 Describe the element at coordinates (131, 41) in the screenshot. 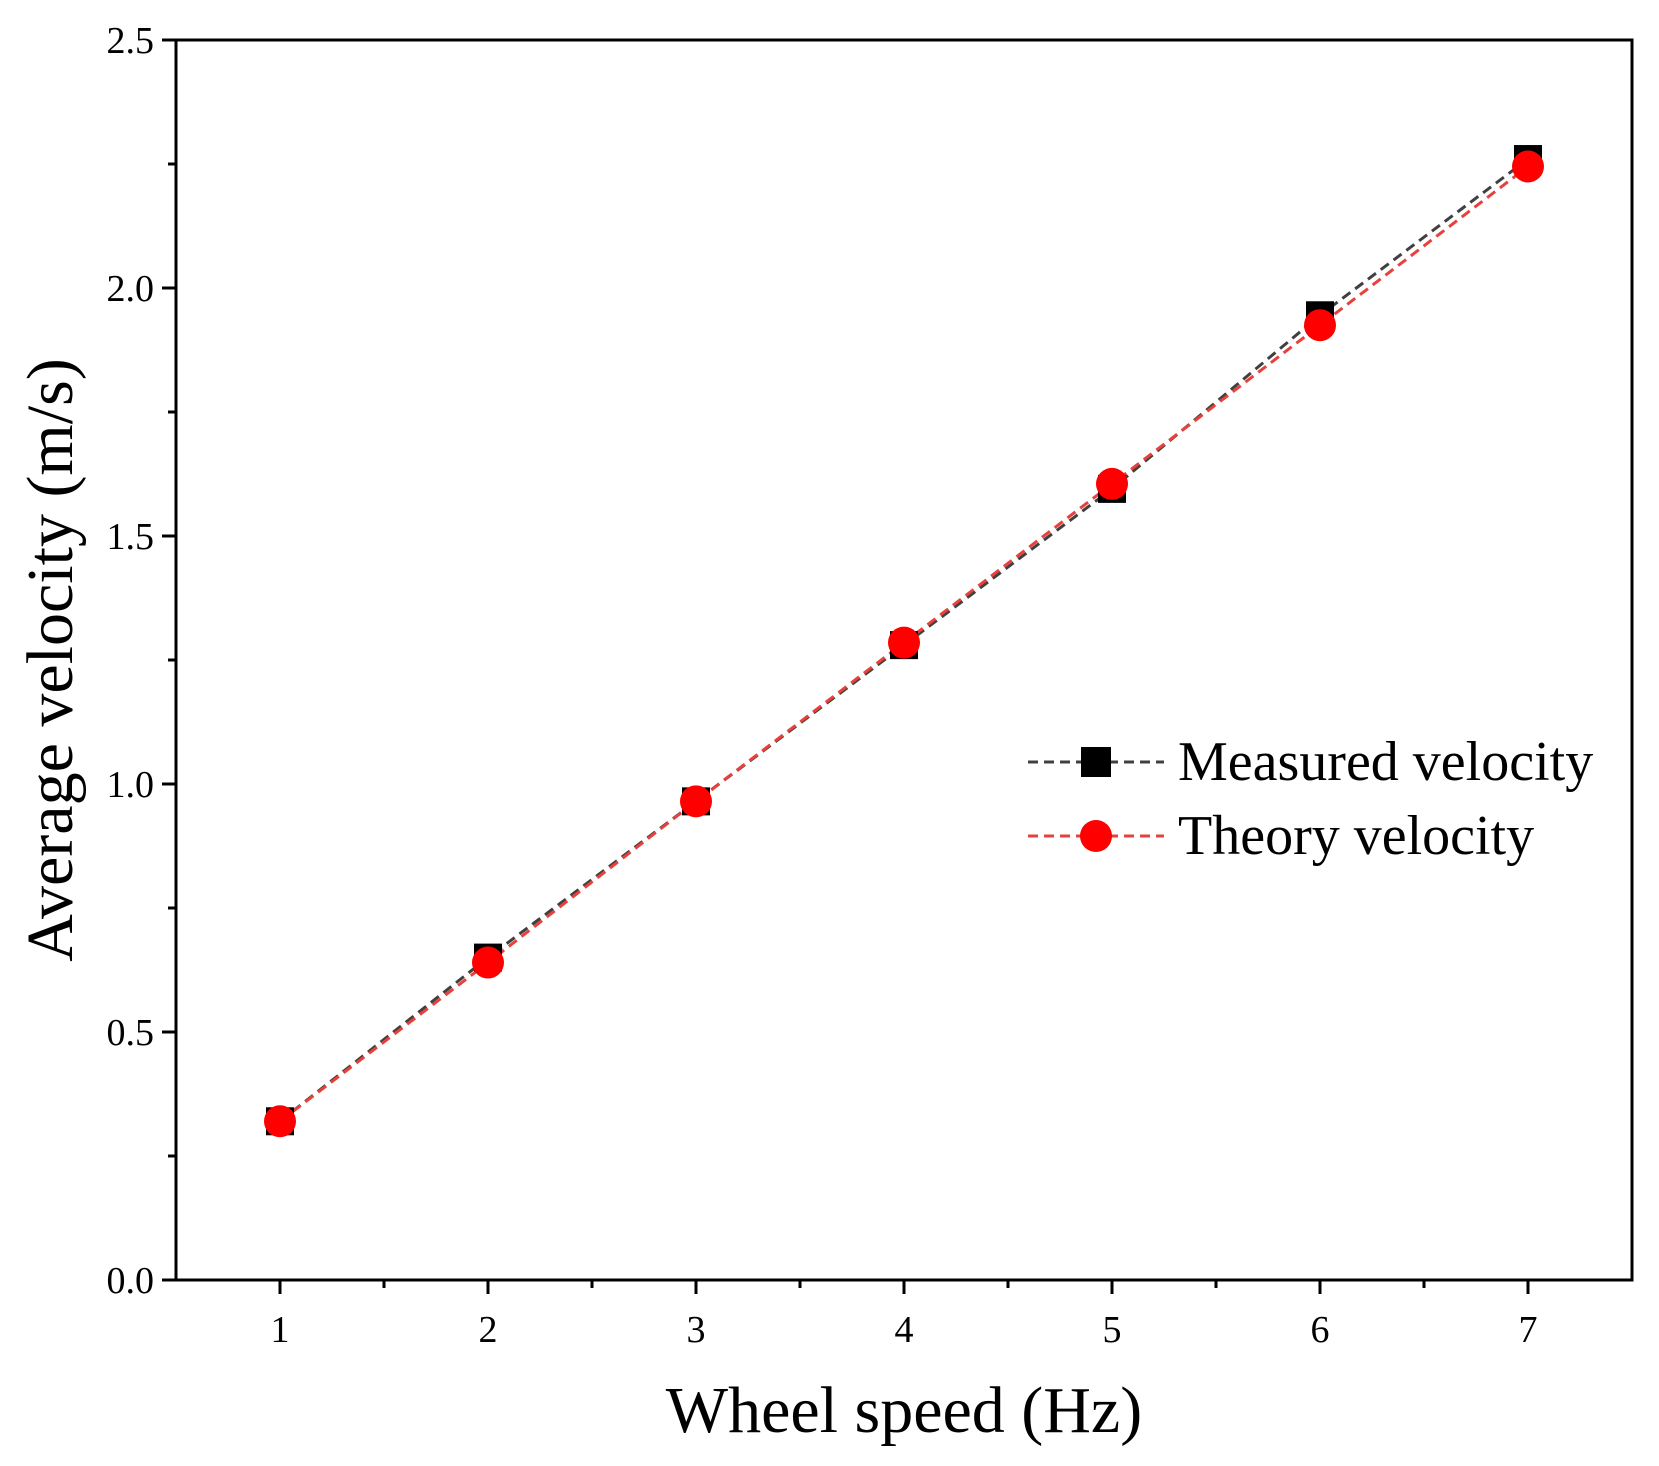

I see `y-tick-label: 2.5` at that location.